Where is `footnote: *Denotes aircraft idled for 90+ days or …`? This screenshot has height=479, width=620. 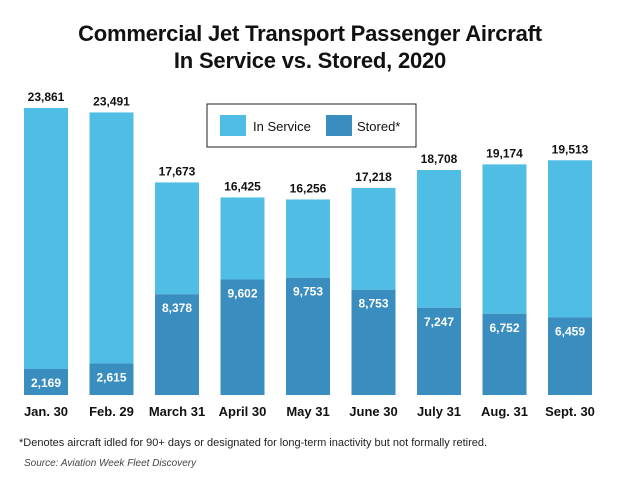
footnote: *Denotes aircraft idled for 90+ days or … is located at coordinates (253, 443).